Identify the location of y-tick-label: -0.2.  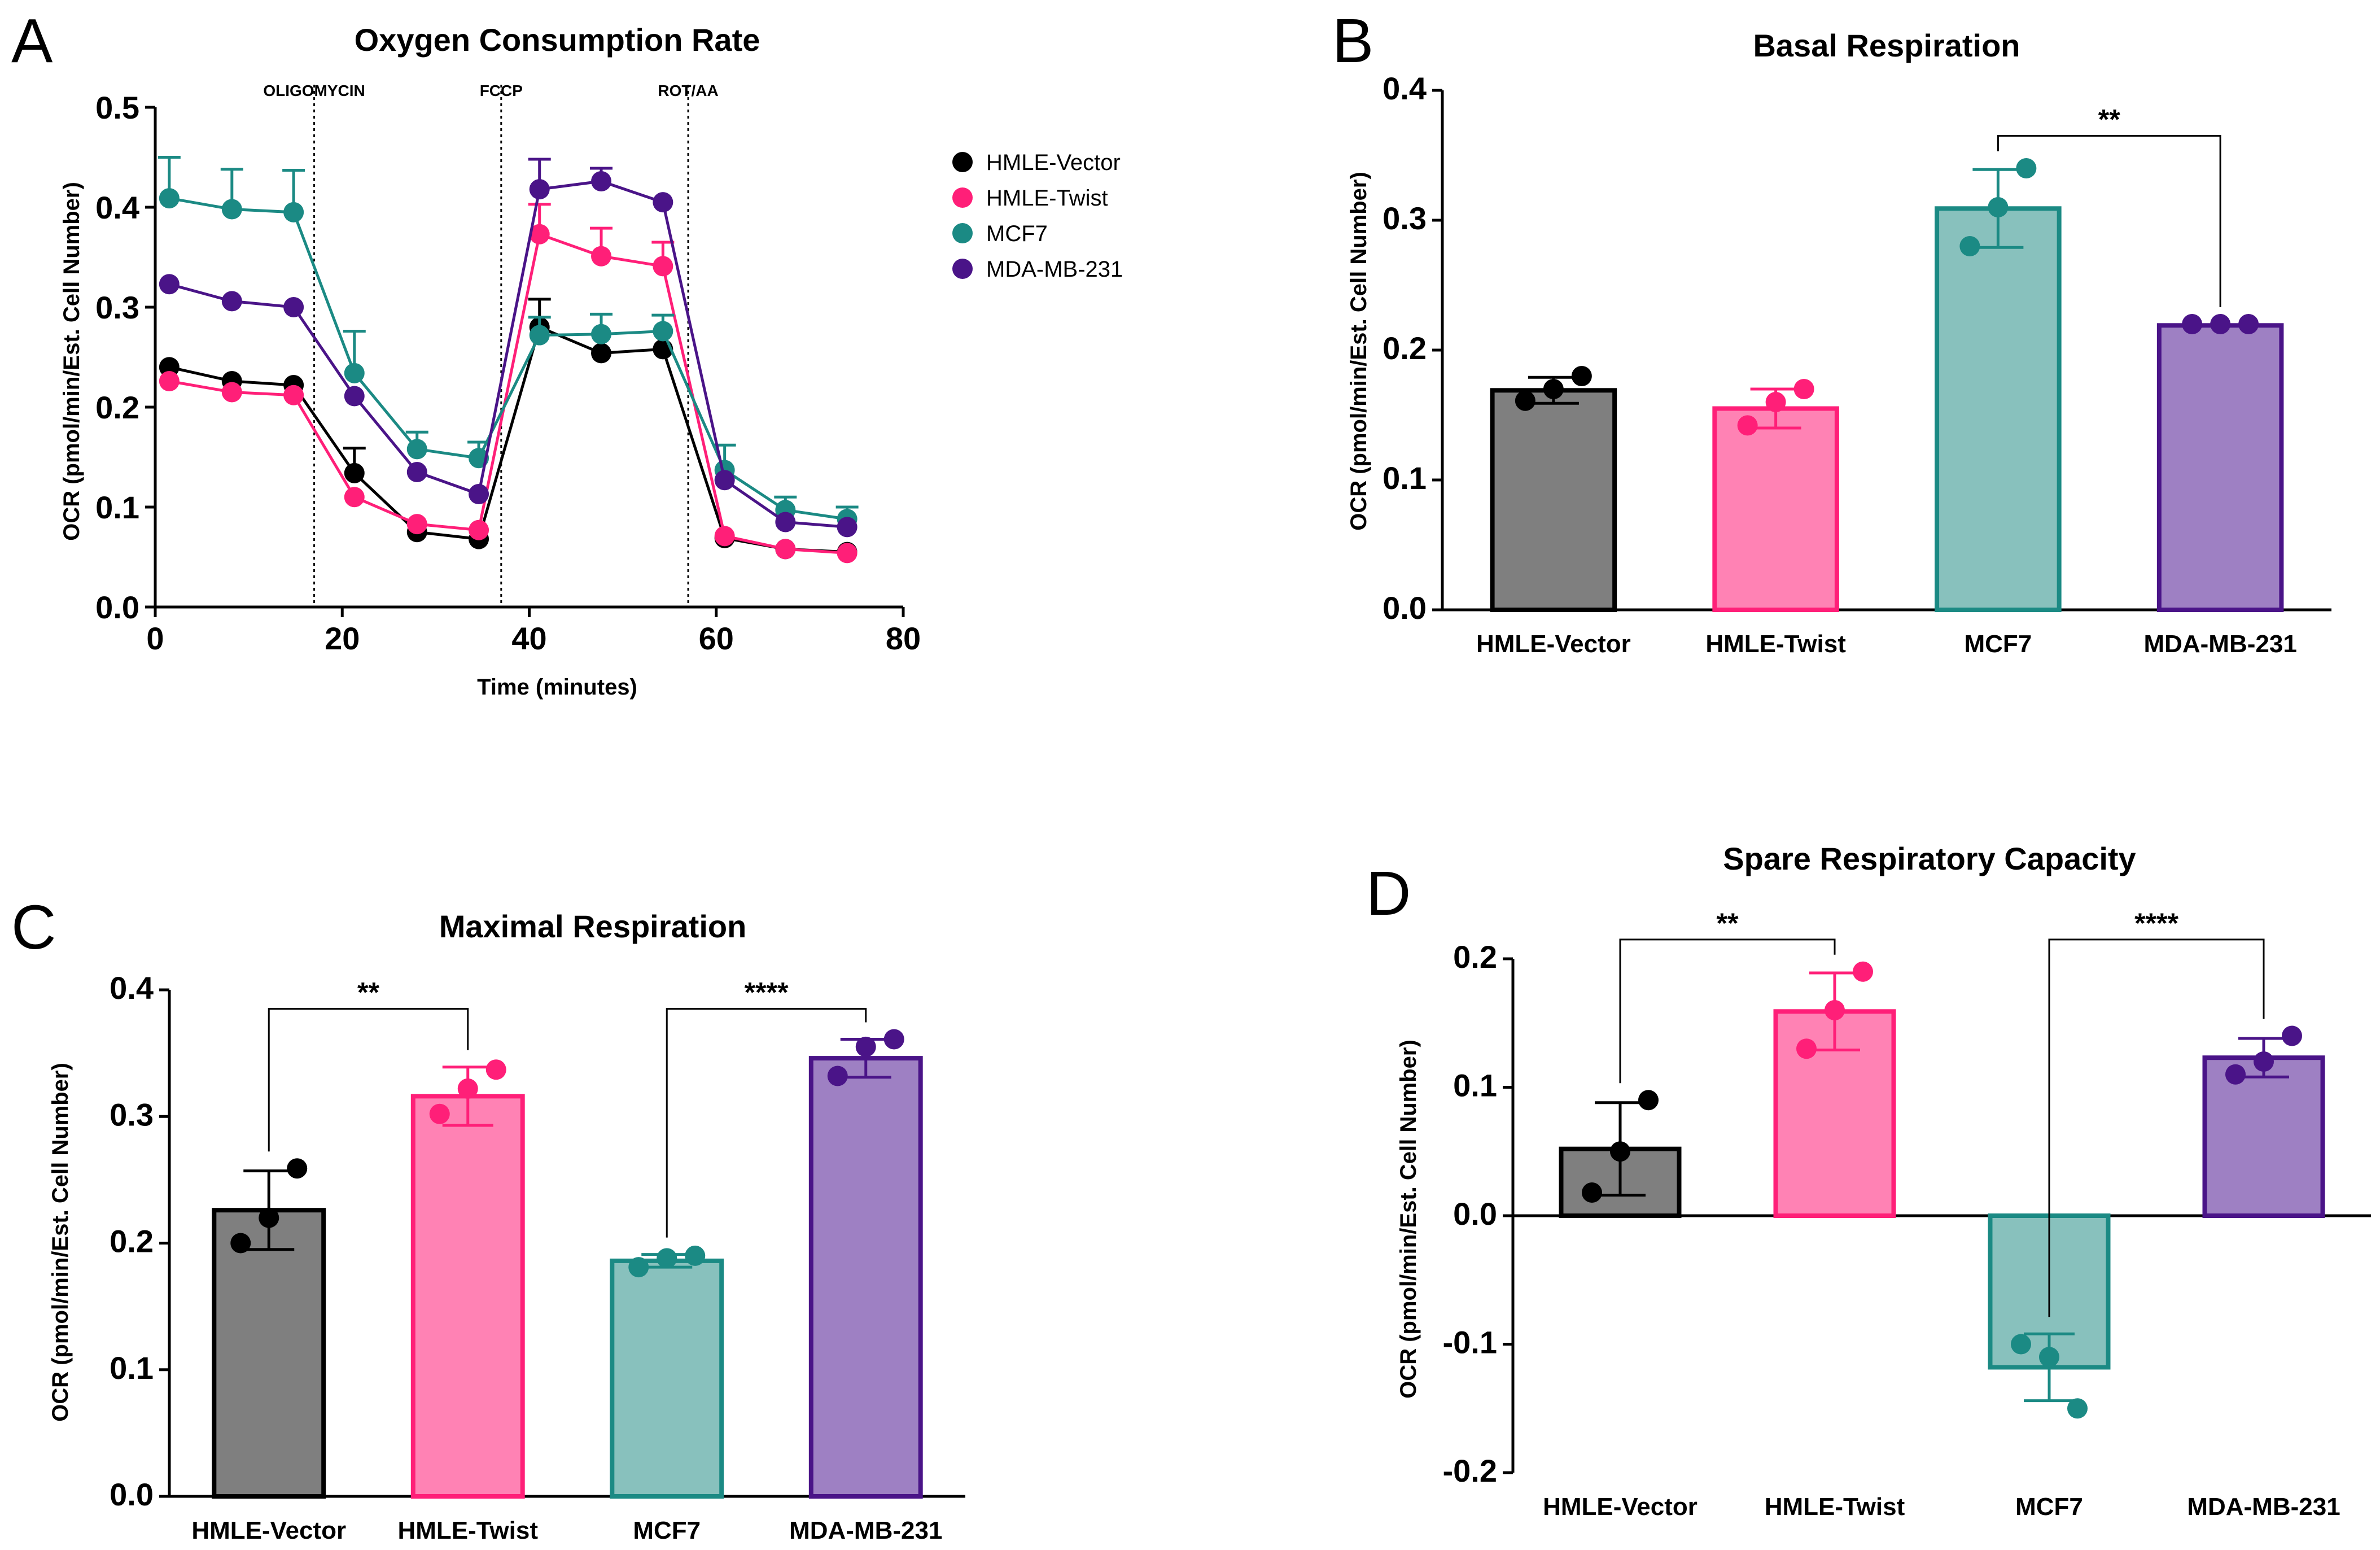
(1470, 1470).